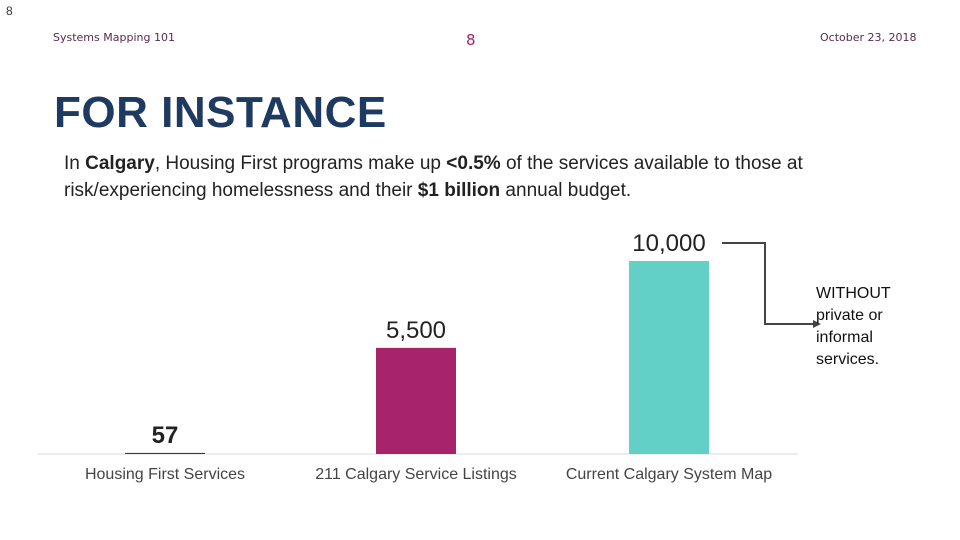  Describe the element at coordinates (120, 163) in the screenshot. I see `body-text-bold: Calgary` at that location.